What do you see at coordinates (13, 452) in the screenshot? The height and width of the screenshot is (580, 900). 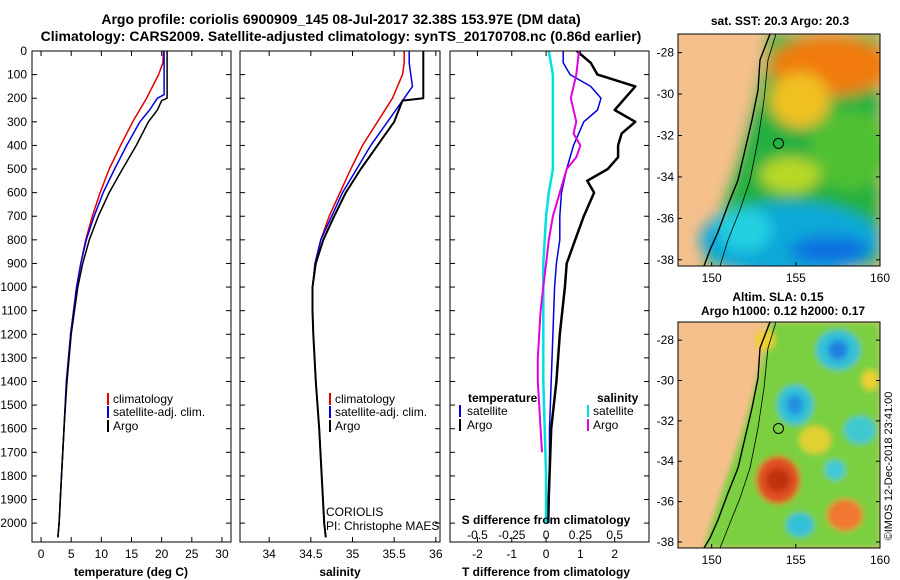 I see `y-tick-label: 1700` at bounding box center [13, 452].